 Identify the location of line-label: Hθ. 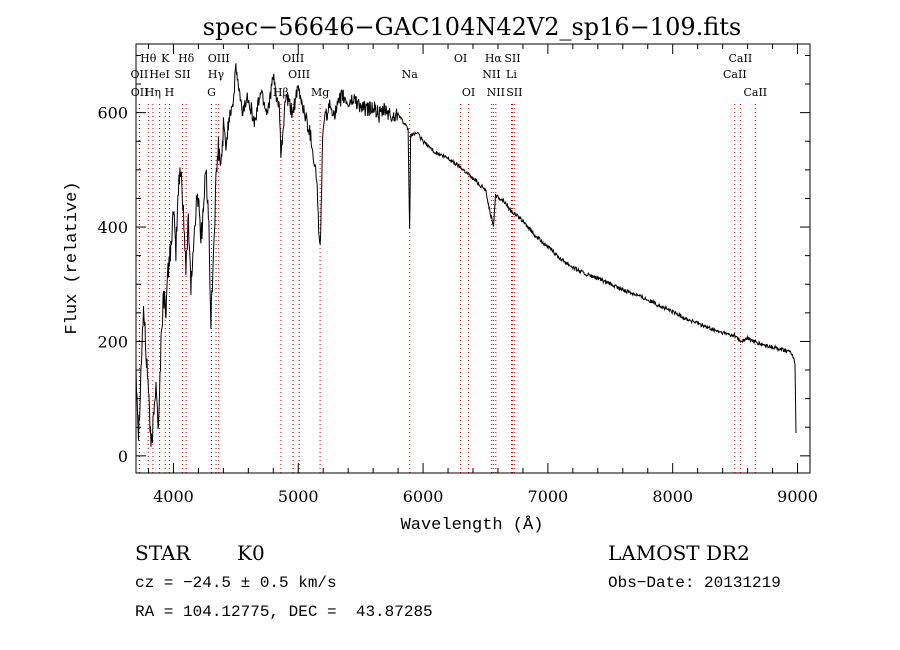
(148, 58).